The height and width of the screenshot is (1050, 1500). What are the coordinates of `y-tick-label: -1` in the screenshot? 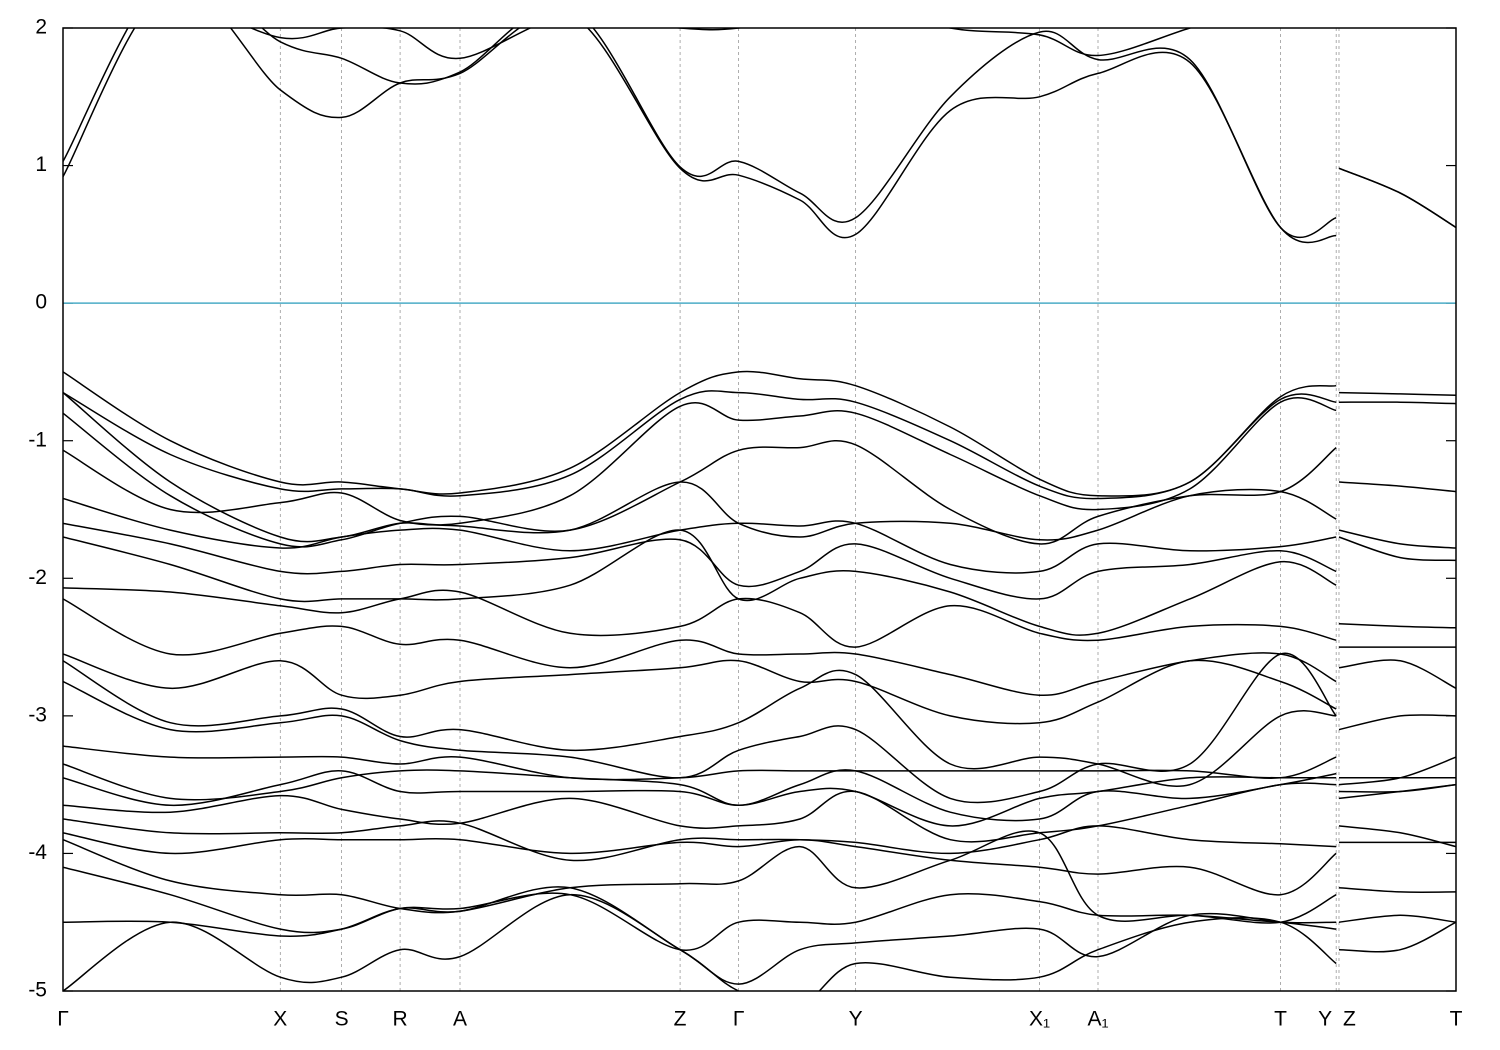 It's located at (37, 439).